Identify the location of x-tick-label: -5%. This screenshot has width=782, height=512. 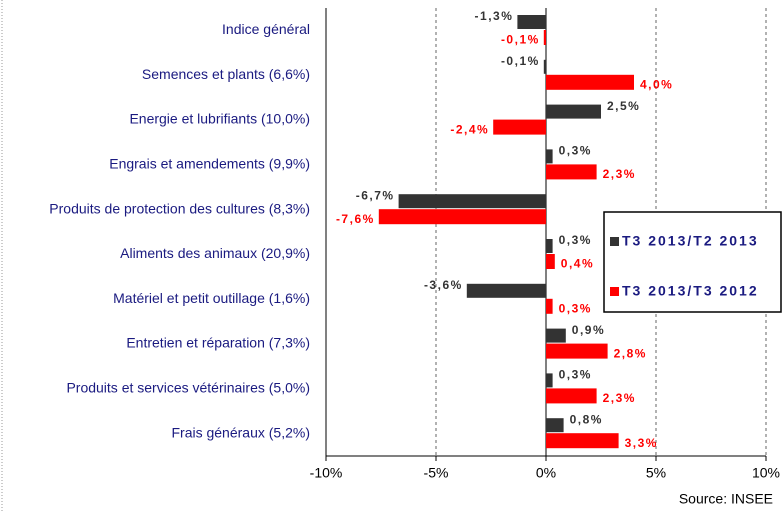
(436, 473).